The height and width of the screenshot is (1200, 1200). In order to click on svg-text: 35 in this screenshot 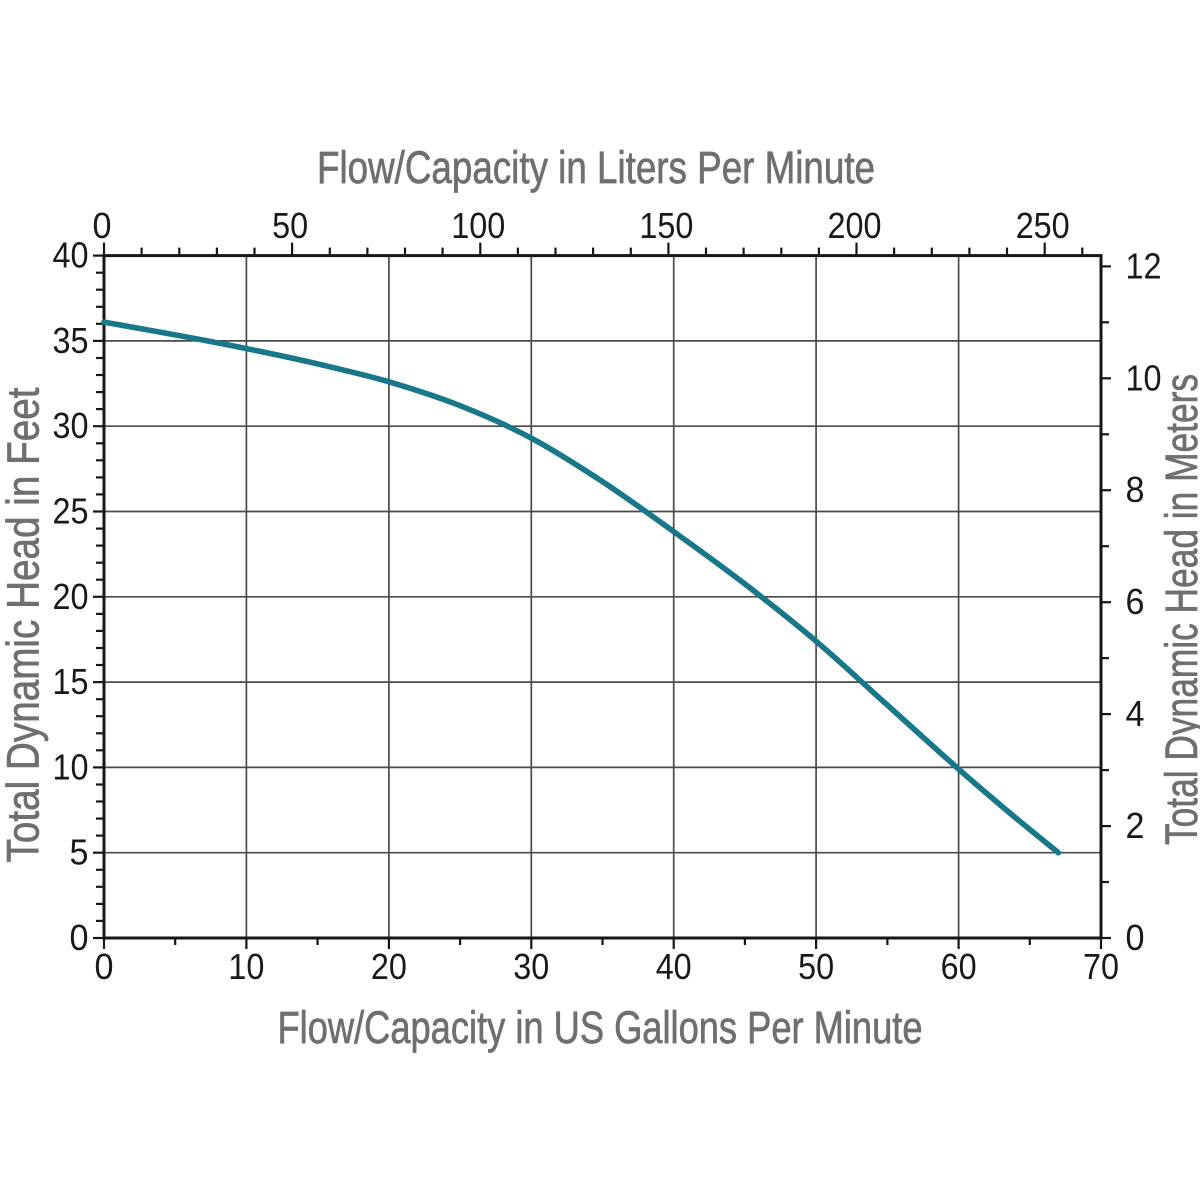, I will do `click(71, 340)`.